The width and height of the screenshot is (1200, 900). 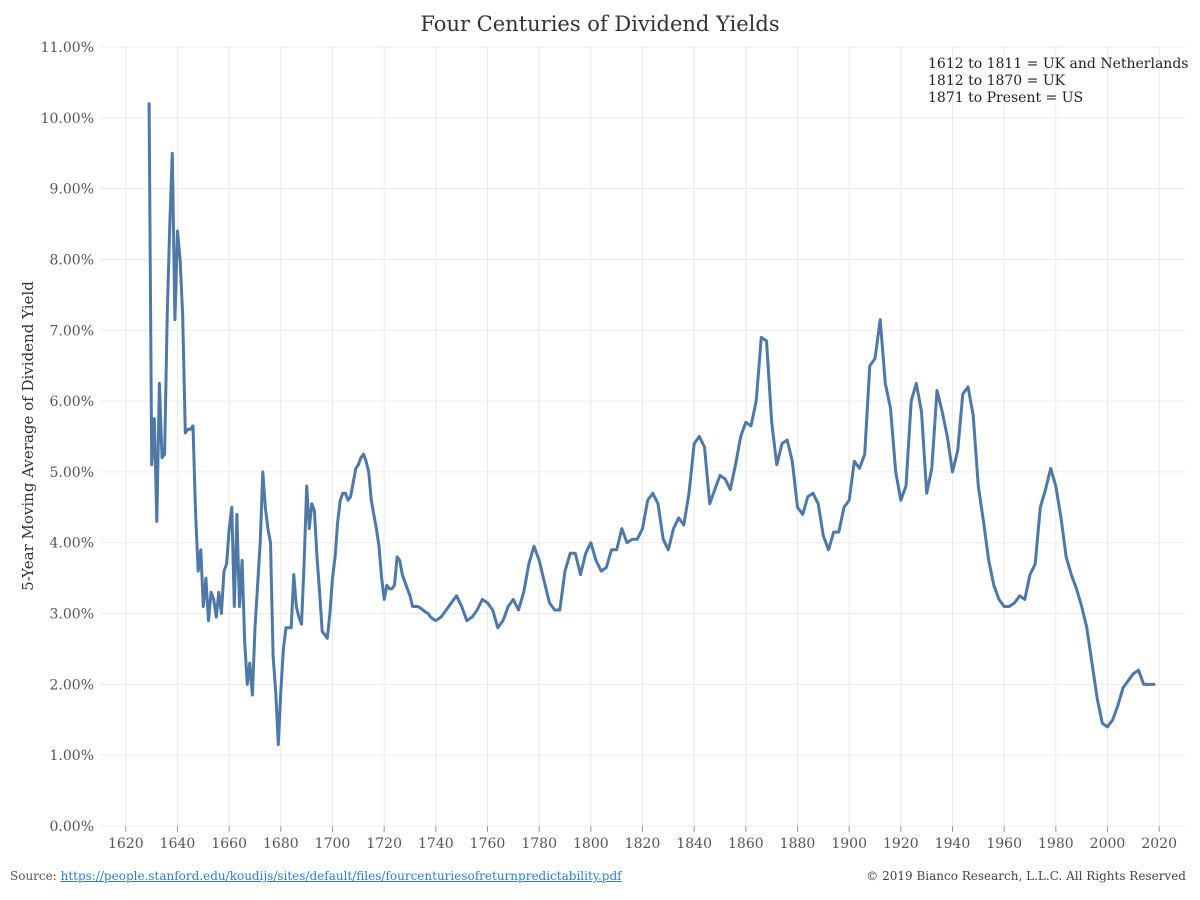 What do you see at coordinates (436, 844) in the screenshot?
I see `x-tick-label: 1740` at bounding box center [436, 844].